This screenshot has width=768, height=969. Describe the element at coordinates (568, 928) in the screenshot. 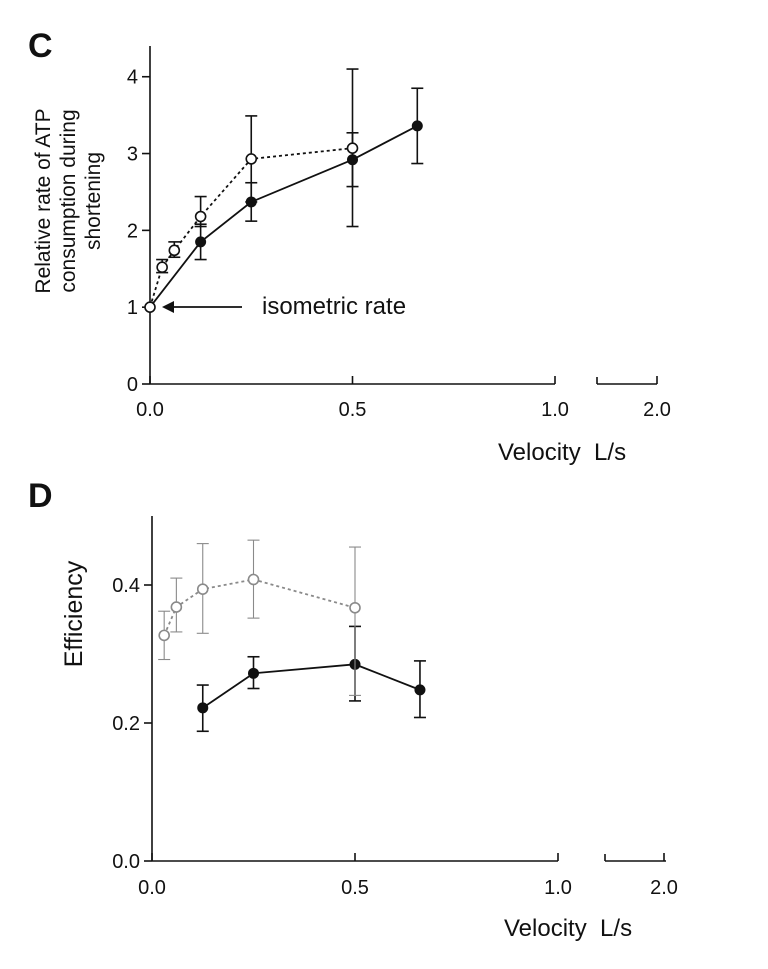

I see `x-axis-label-d: Velocity L/s` at that location.